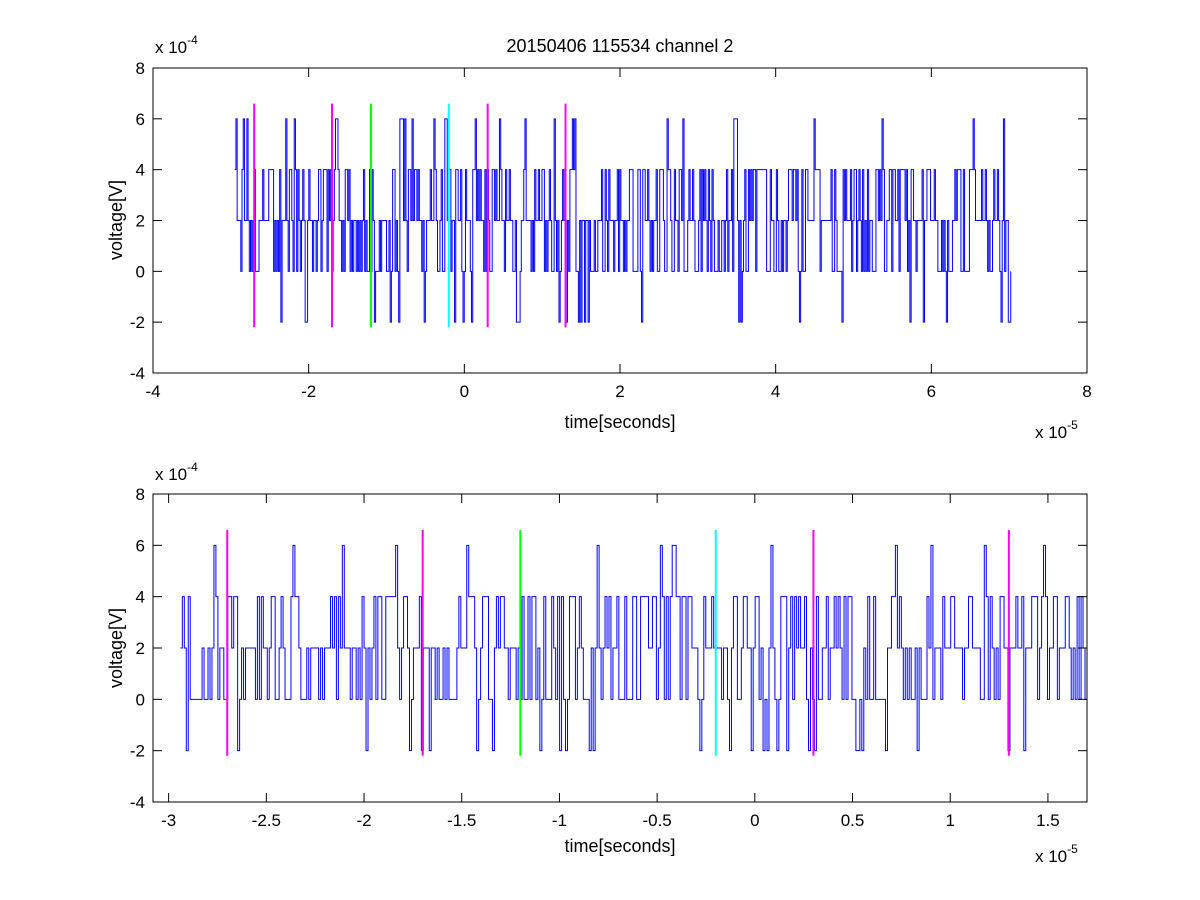 The image size is (1200, 900). I want to click on top-x-tick-label-6: 8, so click(1086, 391).